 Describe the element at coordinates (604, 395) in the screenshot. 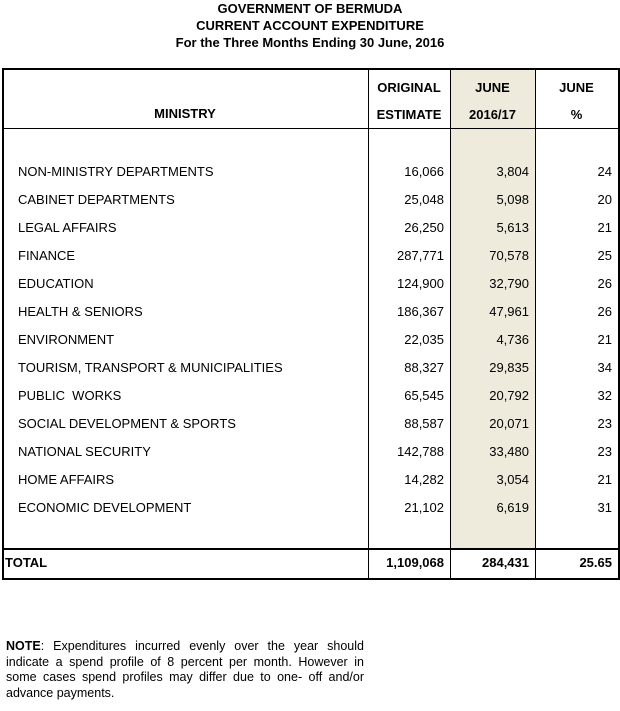

I see `cell-value: 32` at that location.